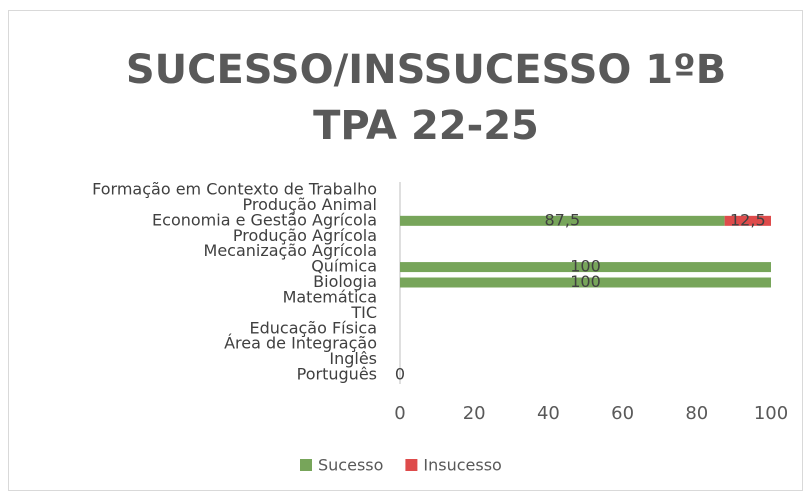  Describe the element at coordinates (337, 374) in the screenshot. I see `y-tick-label: Português` at that location.